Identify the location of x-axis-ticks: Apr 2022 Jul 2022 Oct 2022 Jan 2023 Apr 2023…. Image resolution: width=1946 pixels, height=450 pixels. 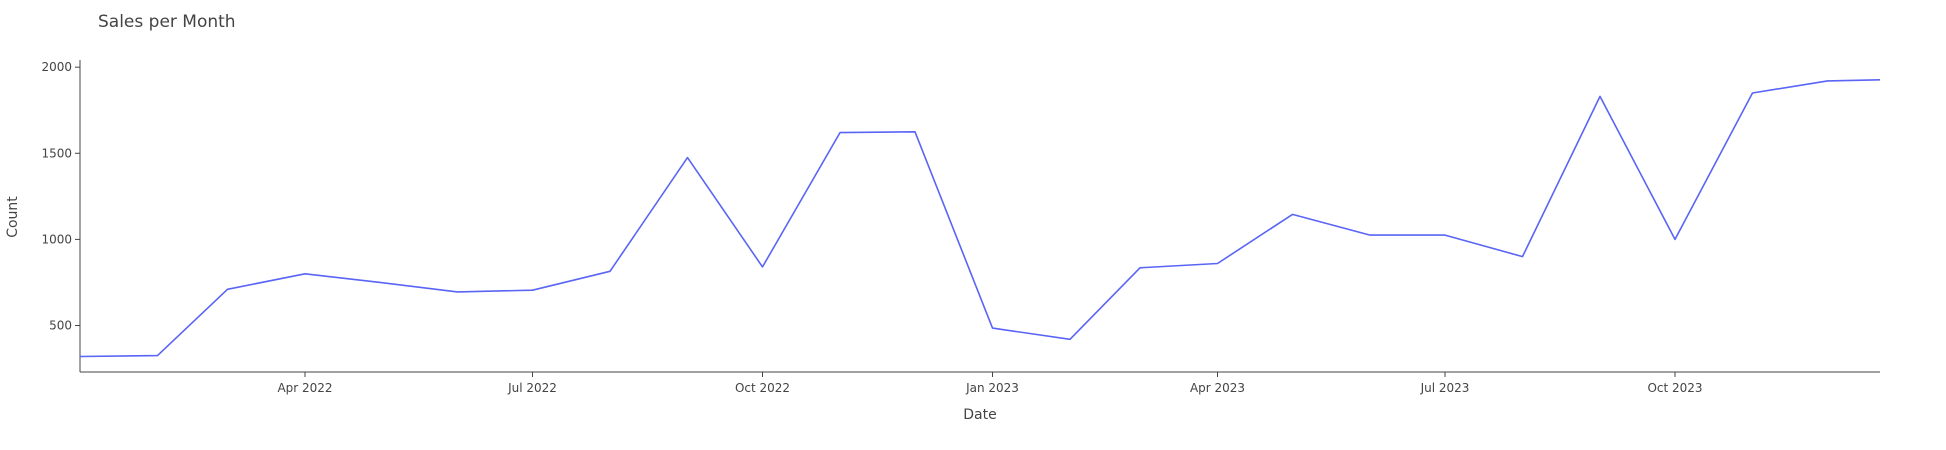
(990, 383).